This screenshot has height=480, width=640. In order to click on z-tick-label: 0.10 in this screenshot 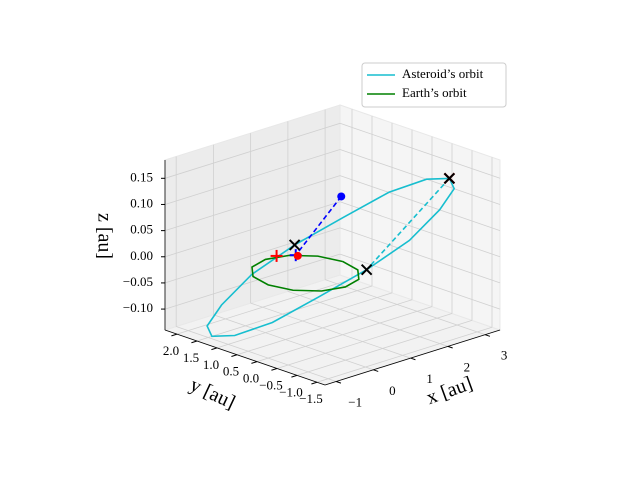, I will do `click(141, 202)`.